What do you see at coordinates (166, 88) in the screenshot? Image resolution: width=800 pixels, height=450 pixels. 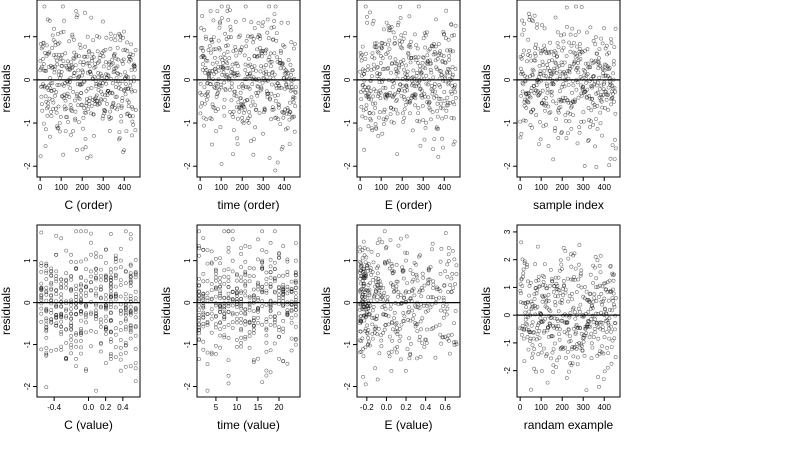 I see `y-axis-label: residuals` at bounding box center [166, 88].